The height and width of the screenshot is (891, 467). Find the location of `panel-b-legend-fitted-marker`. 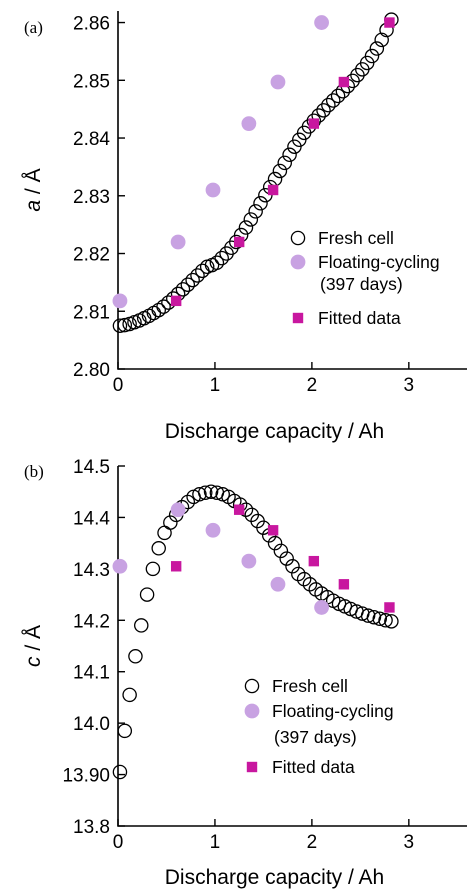

panel-b-legend-fitted-marker is located at coordinates (252, 767).